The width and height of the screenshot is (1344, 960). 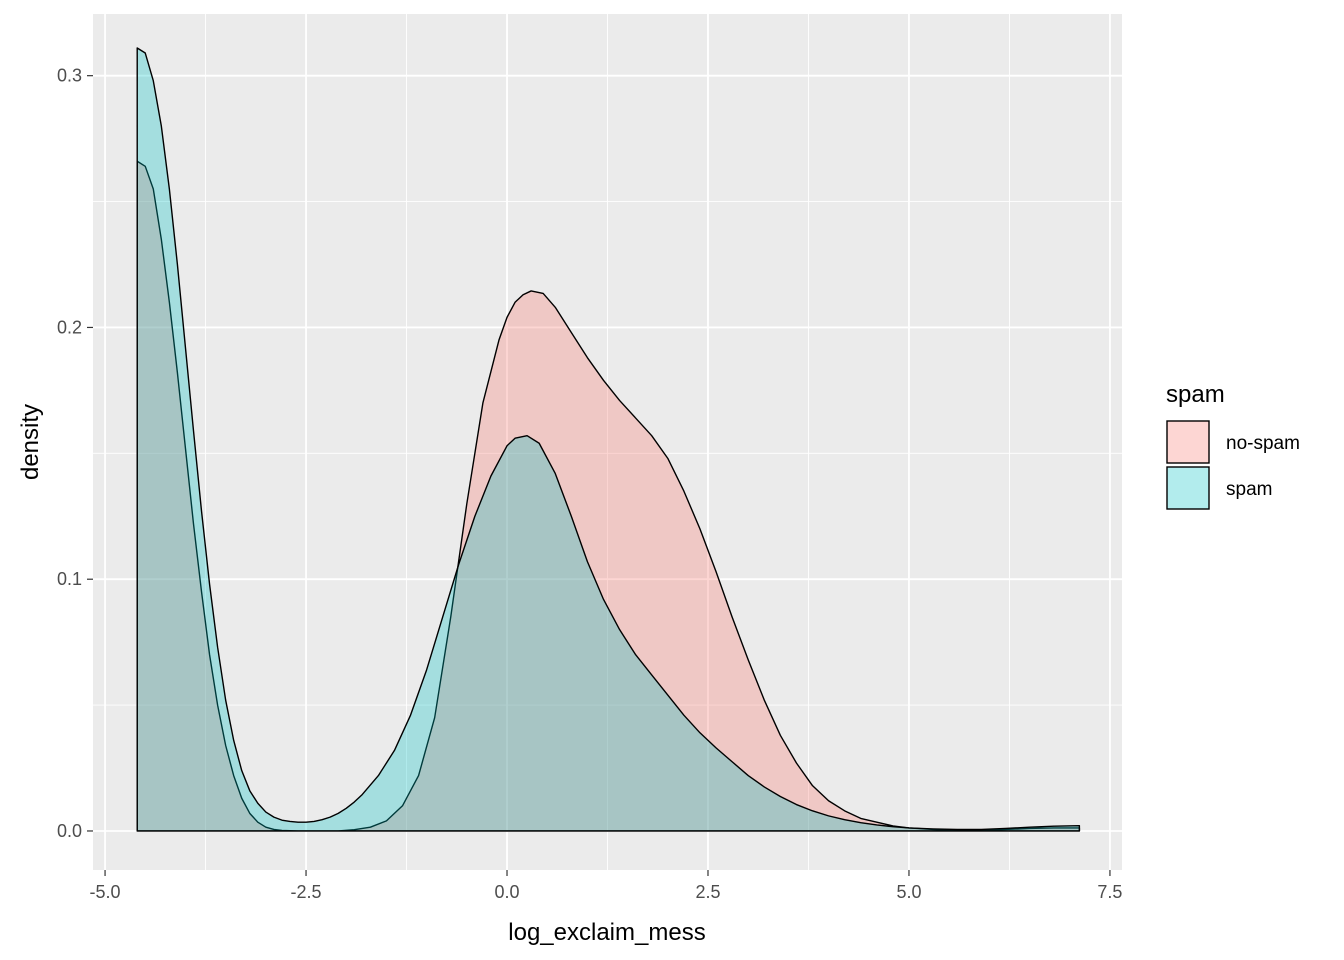 What do you see at coordinates (707, 892) in the screenshot?
I see `x-tick-label: 2.5` at bounding box center [707, 892].